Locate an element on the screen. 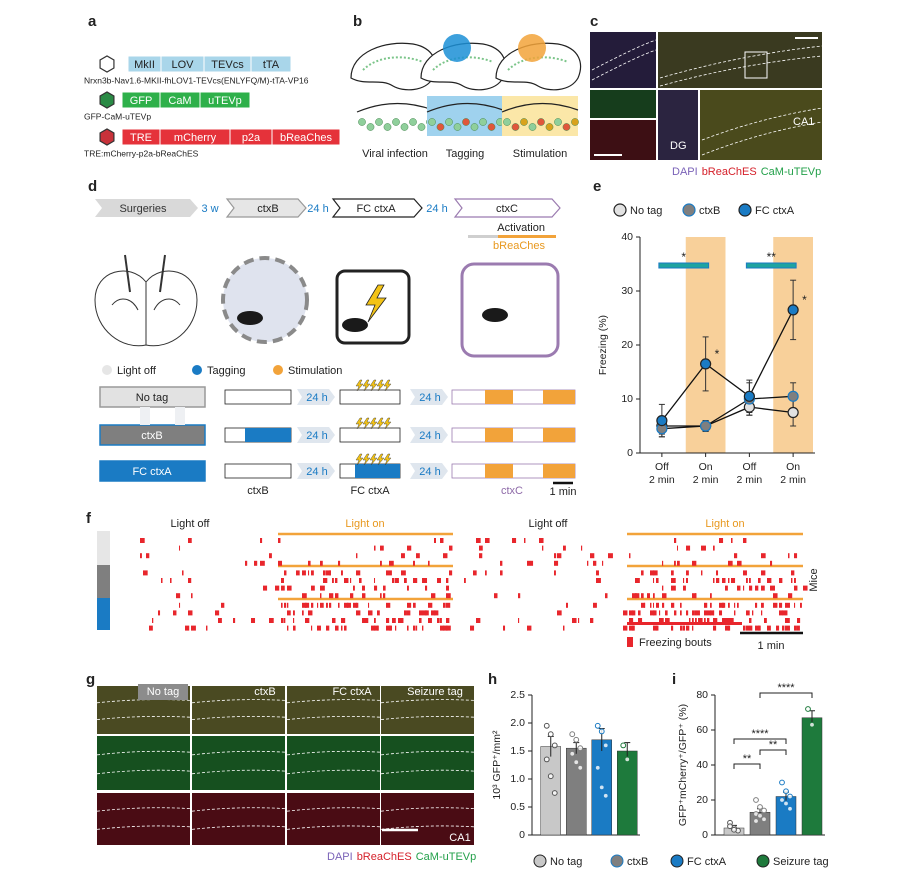 The height and width of the screenshot is (877, 923). legend-label: FC ctxA is located at coordinates (707, 862).